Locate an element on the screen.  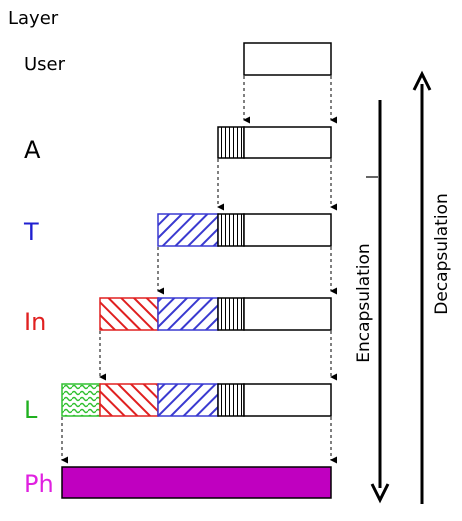
physical-block is located at coordinates (196, 482).